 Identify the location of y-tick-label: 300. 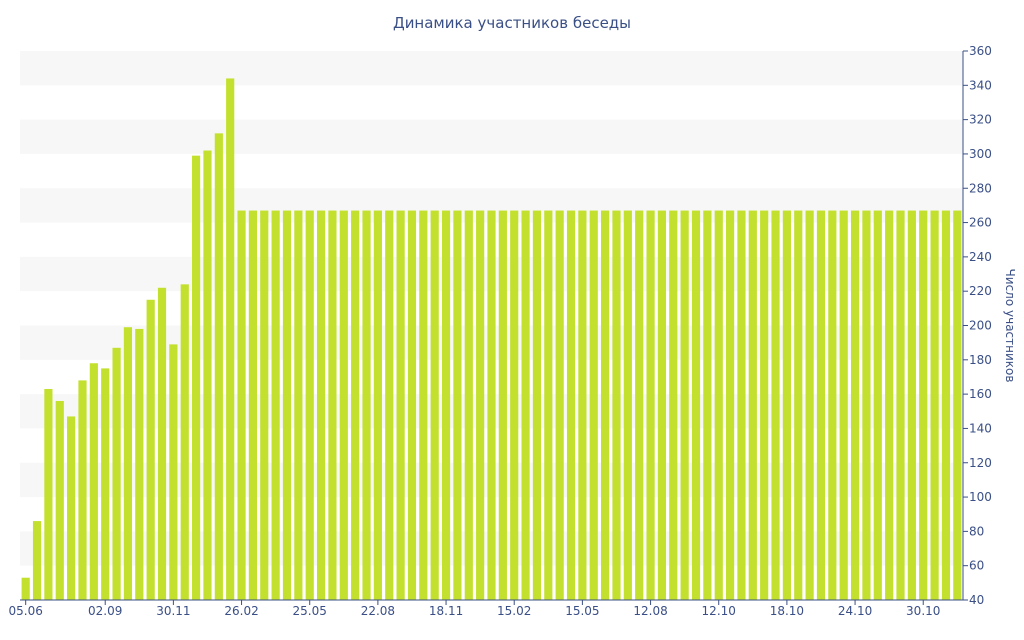
(980, 154).